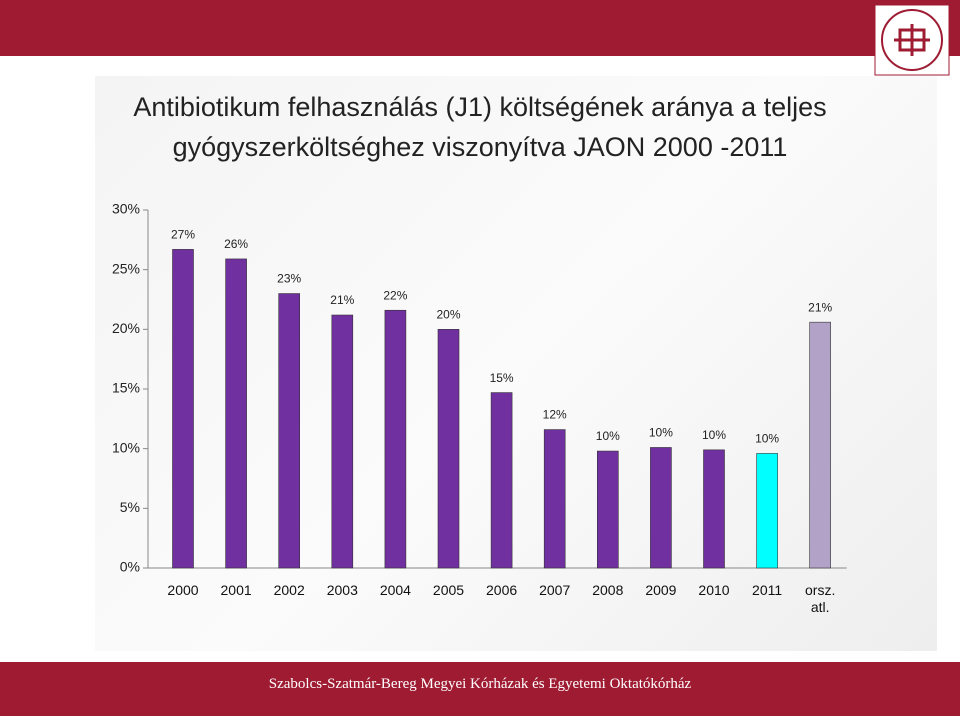 This screenshot has width=960, height=716. I want to click on y-tick-label: 20%, so click(126, 328).